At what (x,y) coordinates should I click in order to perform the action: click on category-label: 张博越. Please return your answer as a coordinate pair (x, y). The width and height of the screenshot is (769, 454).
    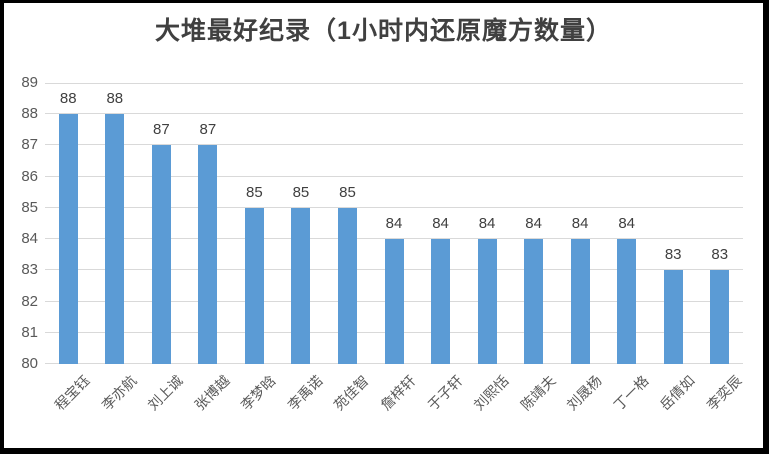
    Looking at the image, I should click on (212, 393).